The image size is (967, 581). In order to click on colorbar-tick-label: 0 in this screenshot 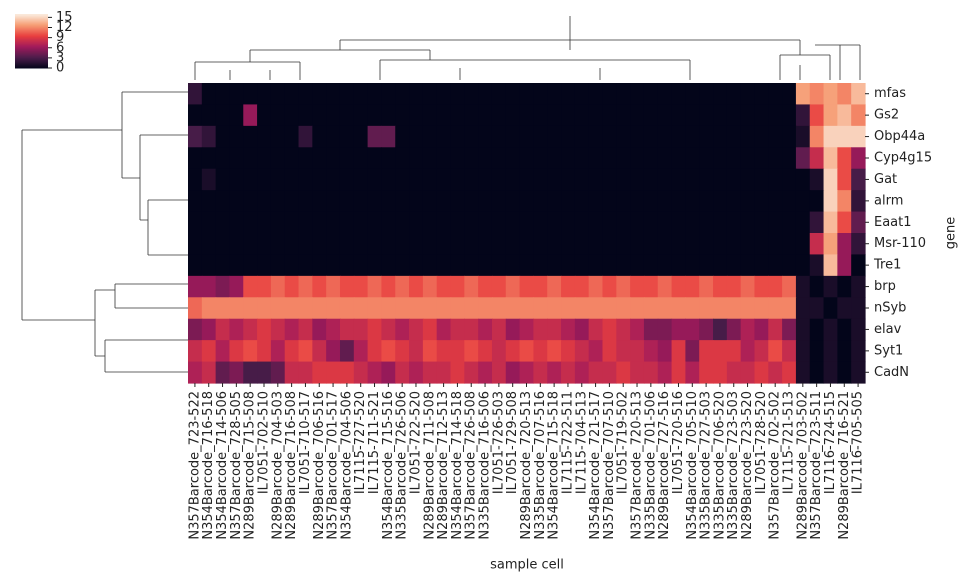, I will do `click(60, 68)`.